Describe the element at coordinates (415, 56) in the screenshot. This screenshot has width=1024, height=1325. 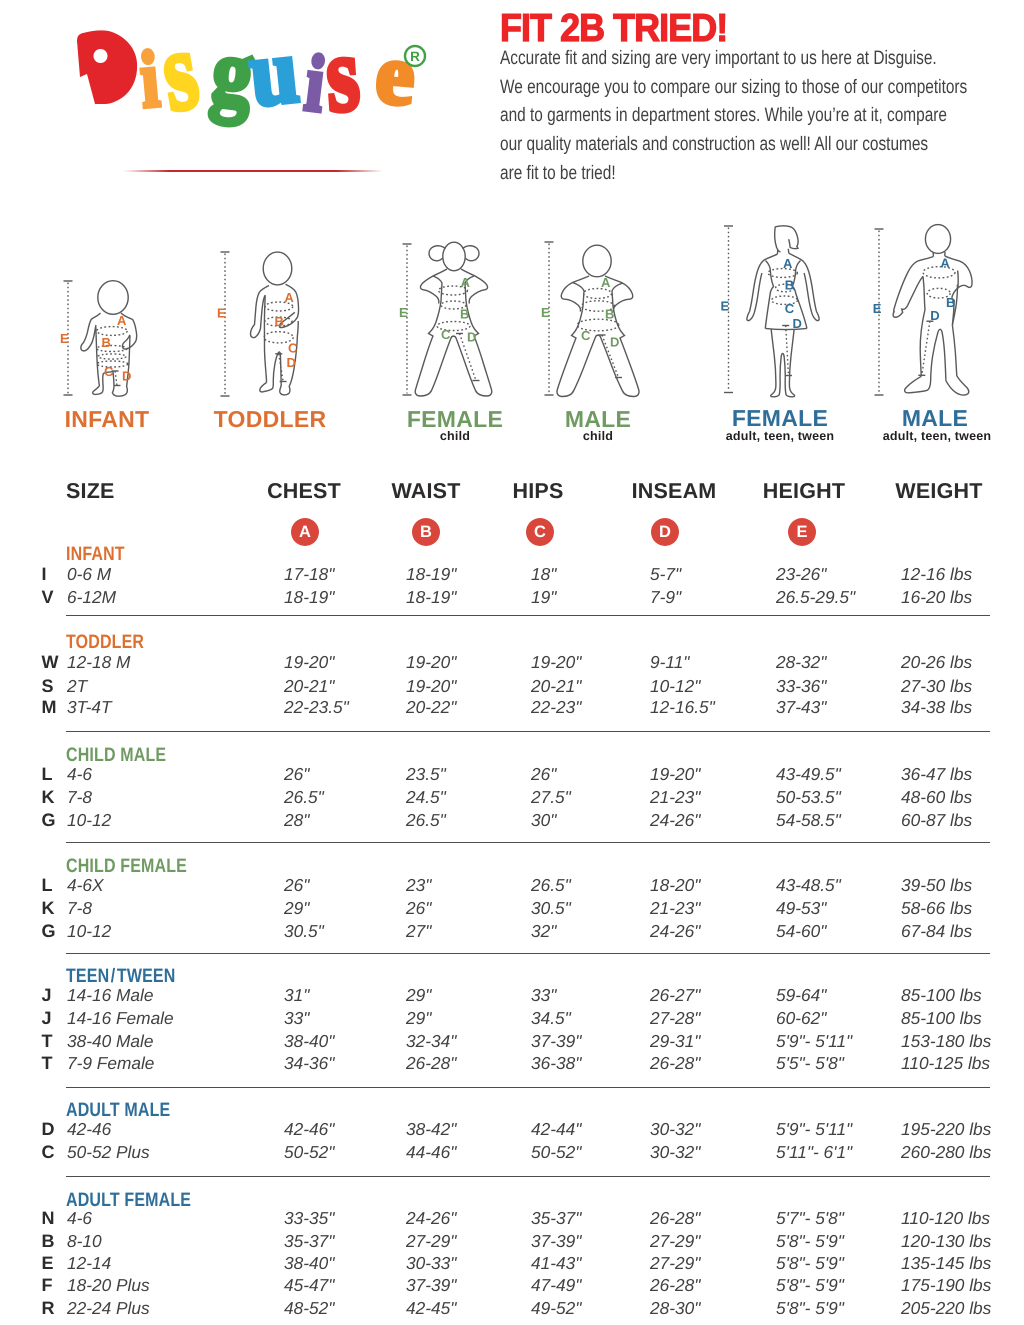
I see `svg-text: R` at that location.